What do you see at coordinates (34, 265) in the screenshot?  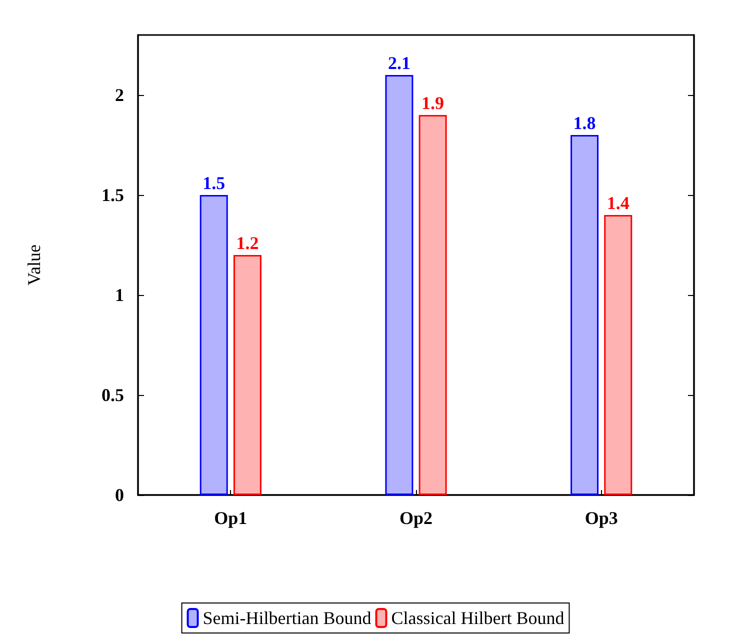 I see `y-axis-title: Value` at bounding box center [34, 265].